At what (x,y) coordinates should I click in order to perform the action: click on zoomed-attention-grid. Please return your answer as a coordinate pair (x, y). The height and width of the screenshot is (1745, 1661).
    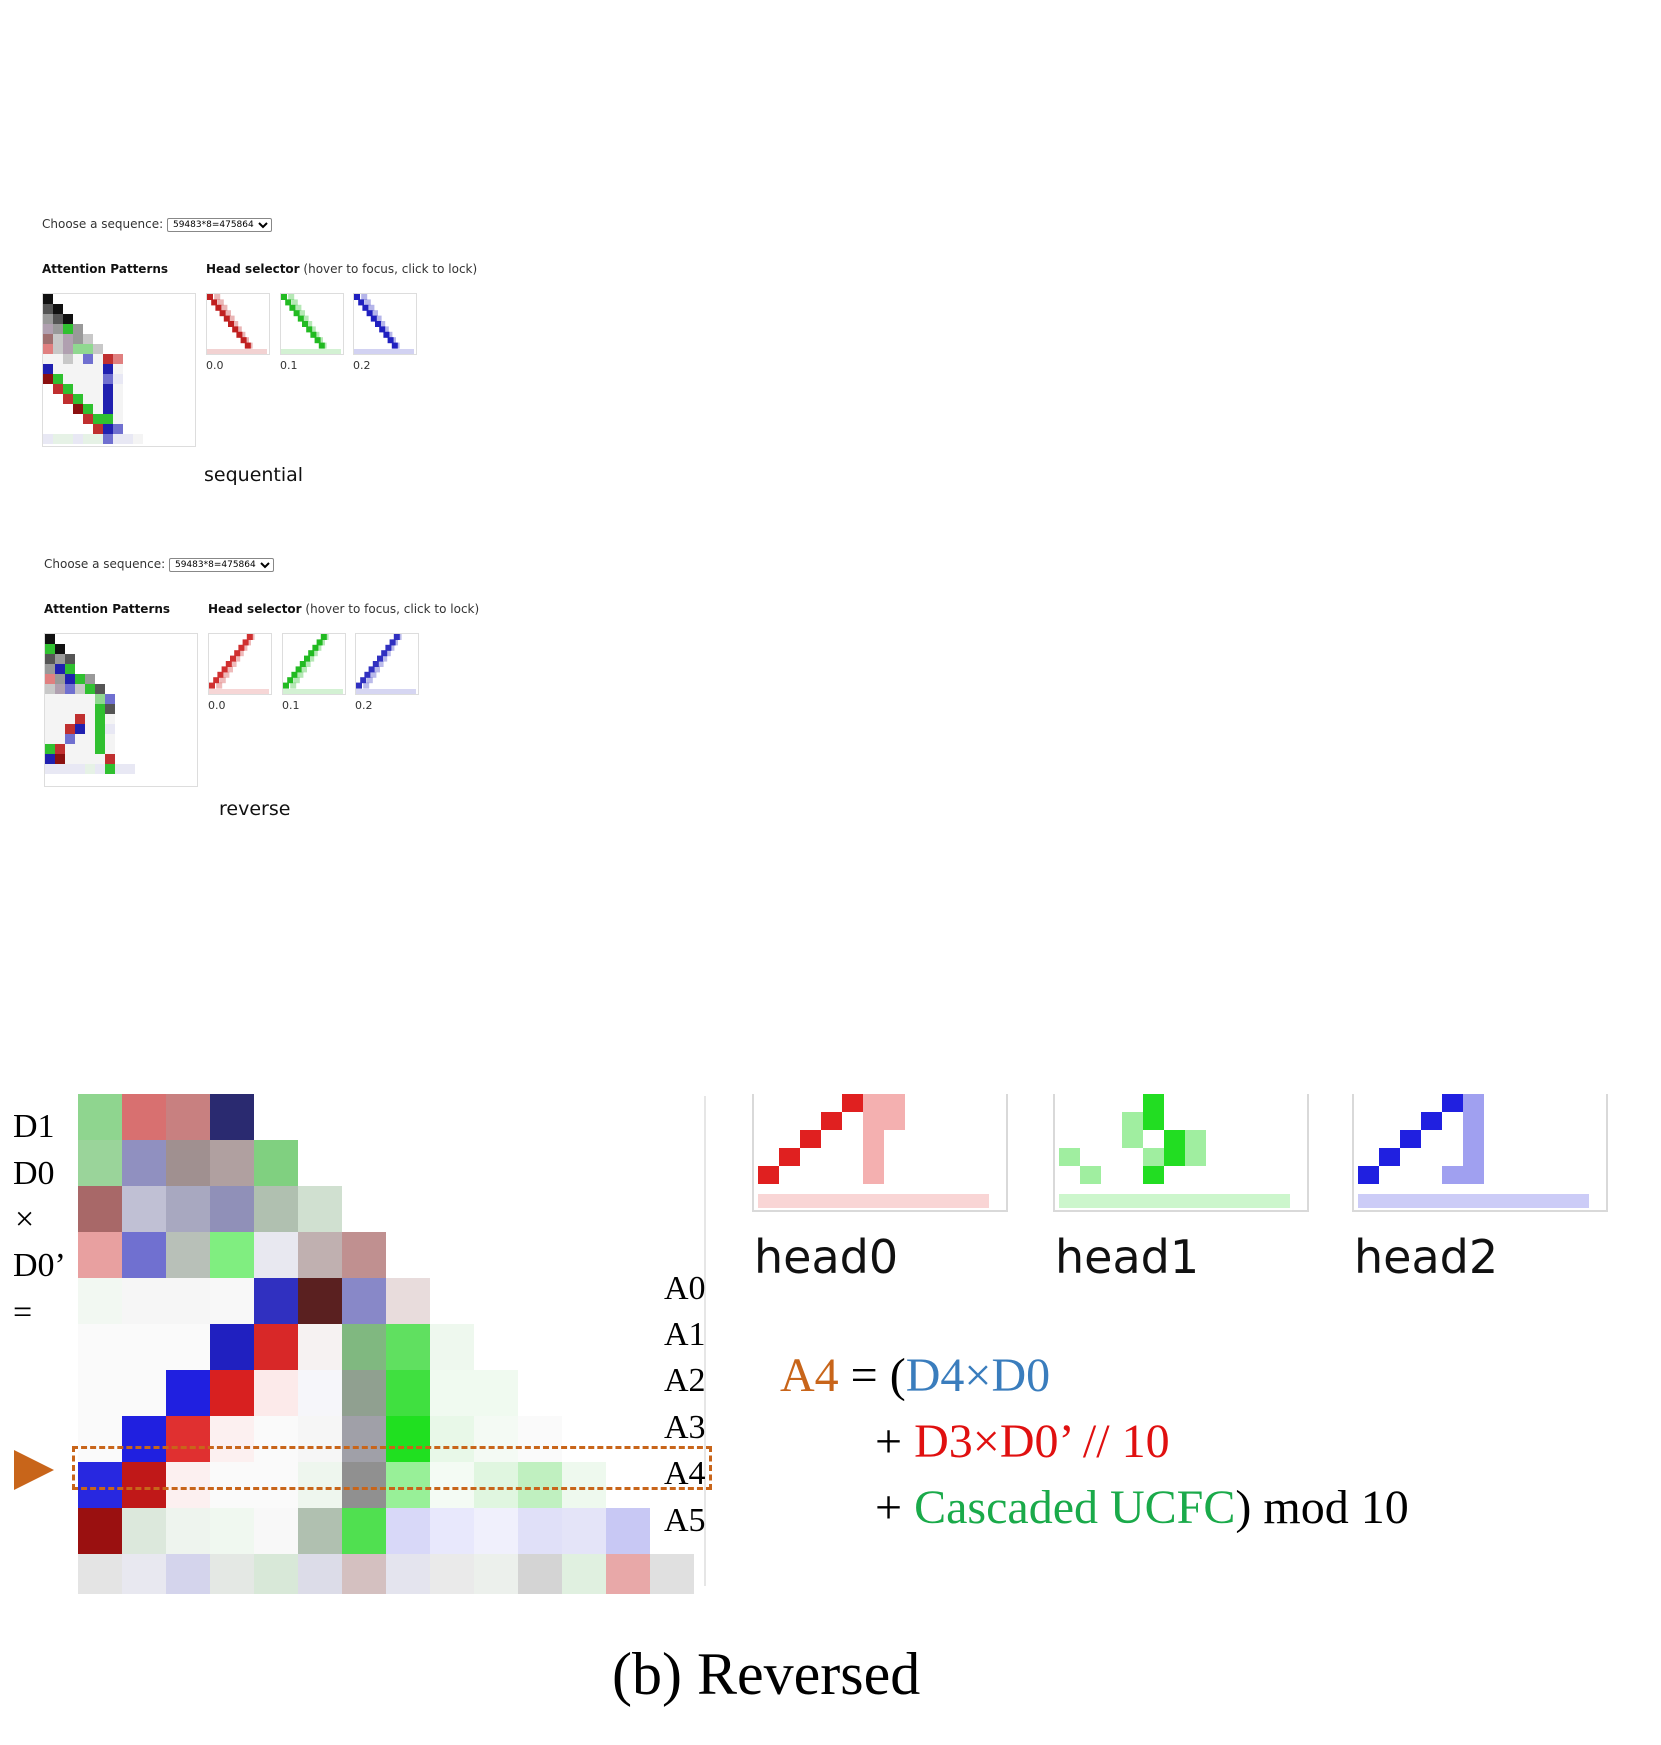
    Looking at the image, I should click on (386, 1344).